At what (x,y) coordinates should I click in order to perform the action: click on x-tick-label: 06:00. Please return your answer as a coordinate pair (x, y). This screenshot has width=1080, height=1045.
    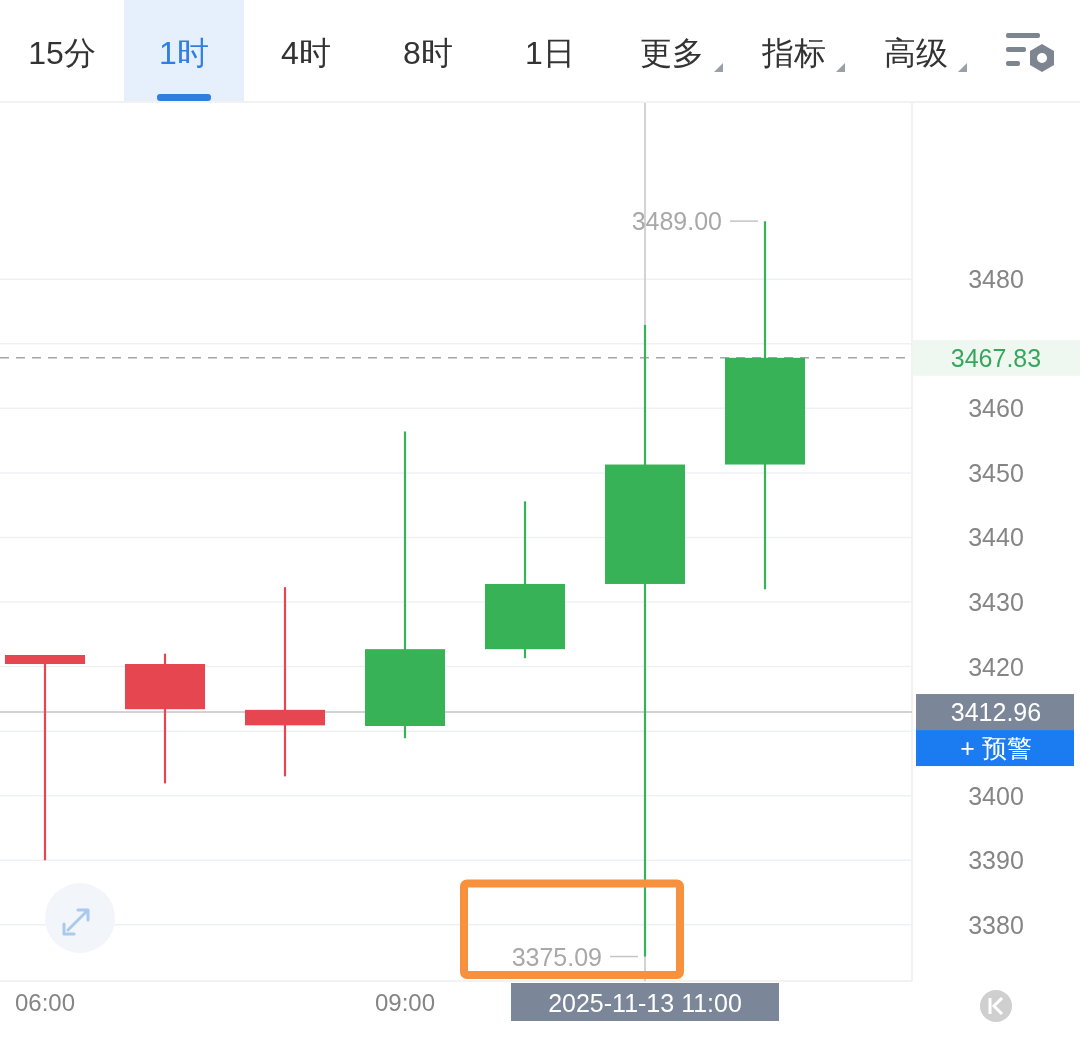
    Looking at the image, I should click on (45, 1002).